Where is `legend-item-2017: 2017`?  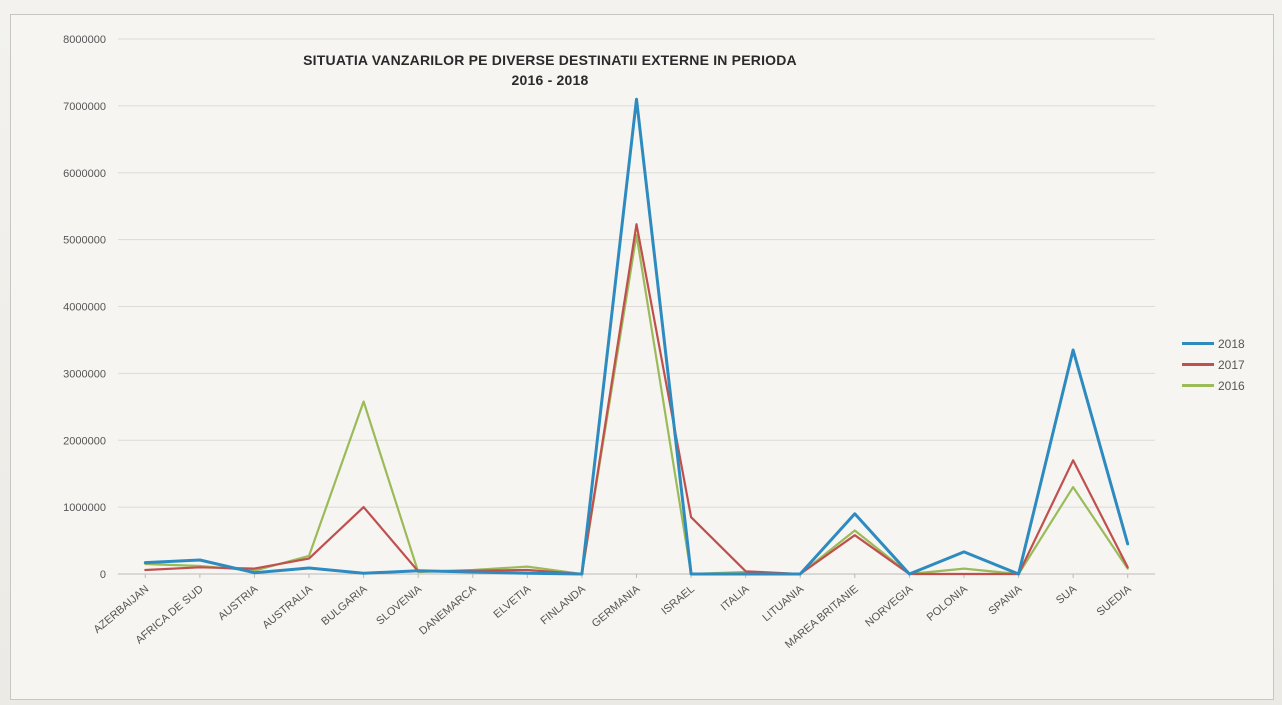
legend-item-2017: 2017 is located at coordinates (1229, 364).